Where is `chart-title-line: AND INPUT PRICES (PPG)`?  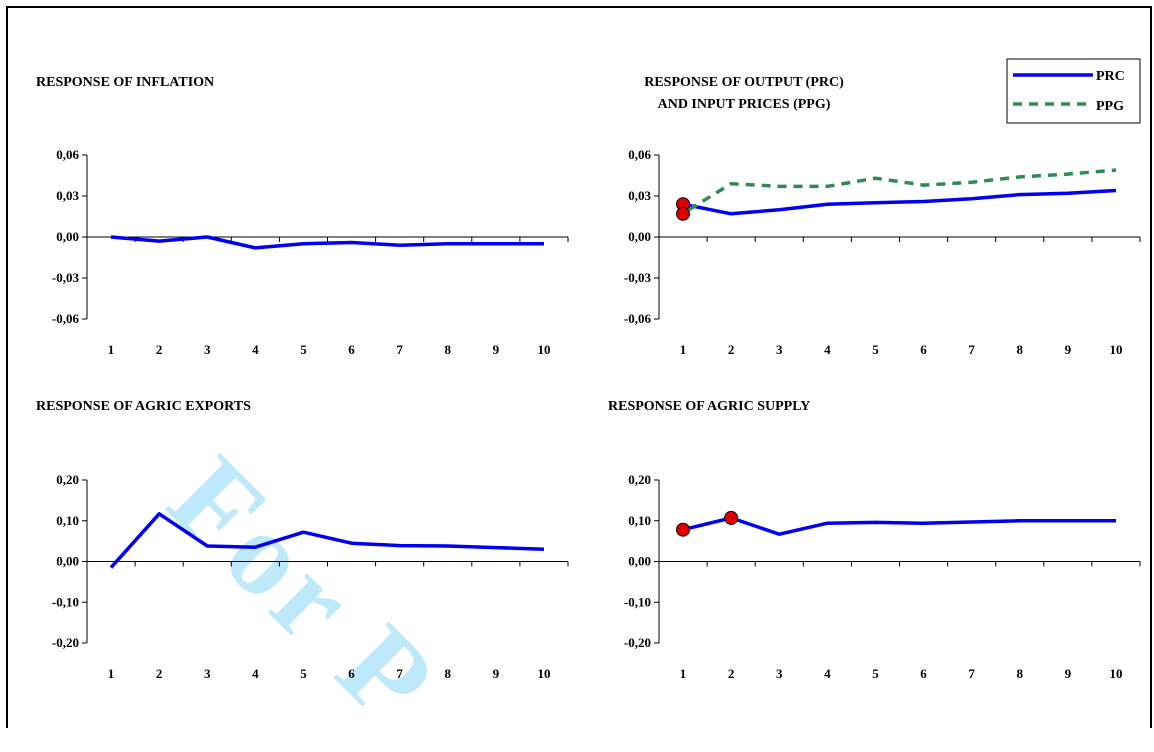 chart-title-line: AND INPUT PRICES (PPG) is located at coordinates (744, 104).